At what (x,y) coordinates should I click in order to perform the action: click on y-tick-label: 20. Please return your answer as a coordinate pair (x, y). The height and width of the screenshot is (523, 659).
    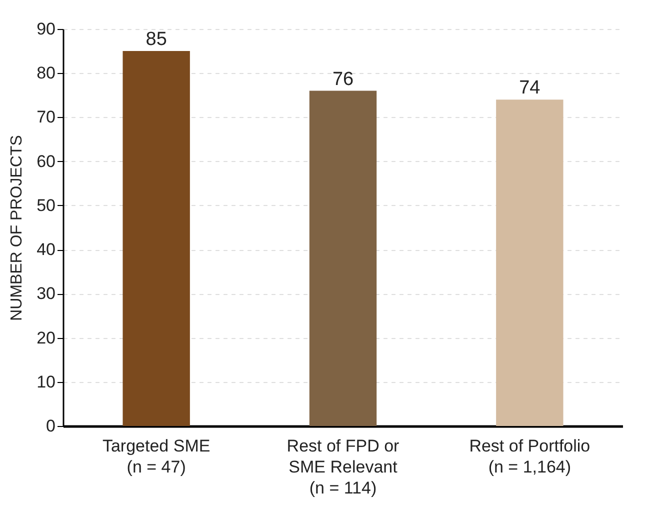
    Looking at the image, I should click on (46, 338).